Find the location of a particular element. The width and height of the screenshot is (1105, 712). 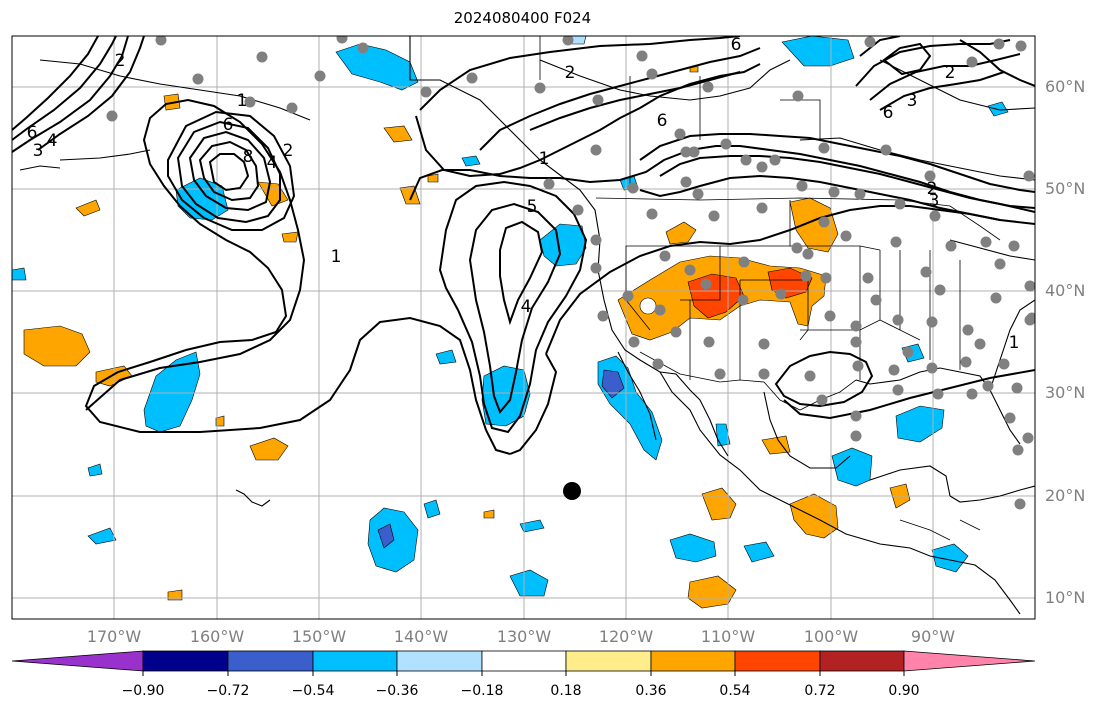

colorbar-tick-label: −0.18 is located at coordinates (482, 691).